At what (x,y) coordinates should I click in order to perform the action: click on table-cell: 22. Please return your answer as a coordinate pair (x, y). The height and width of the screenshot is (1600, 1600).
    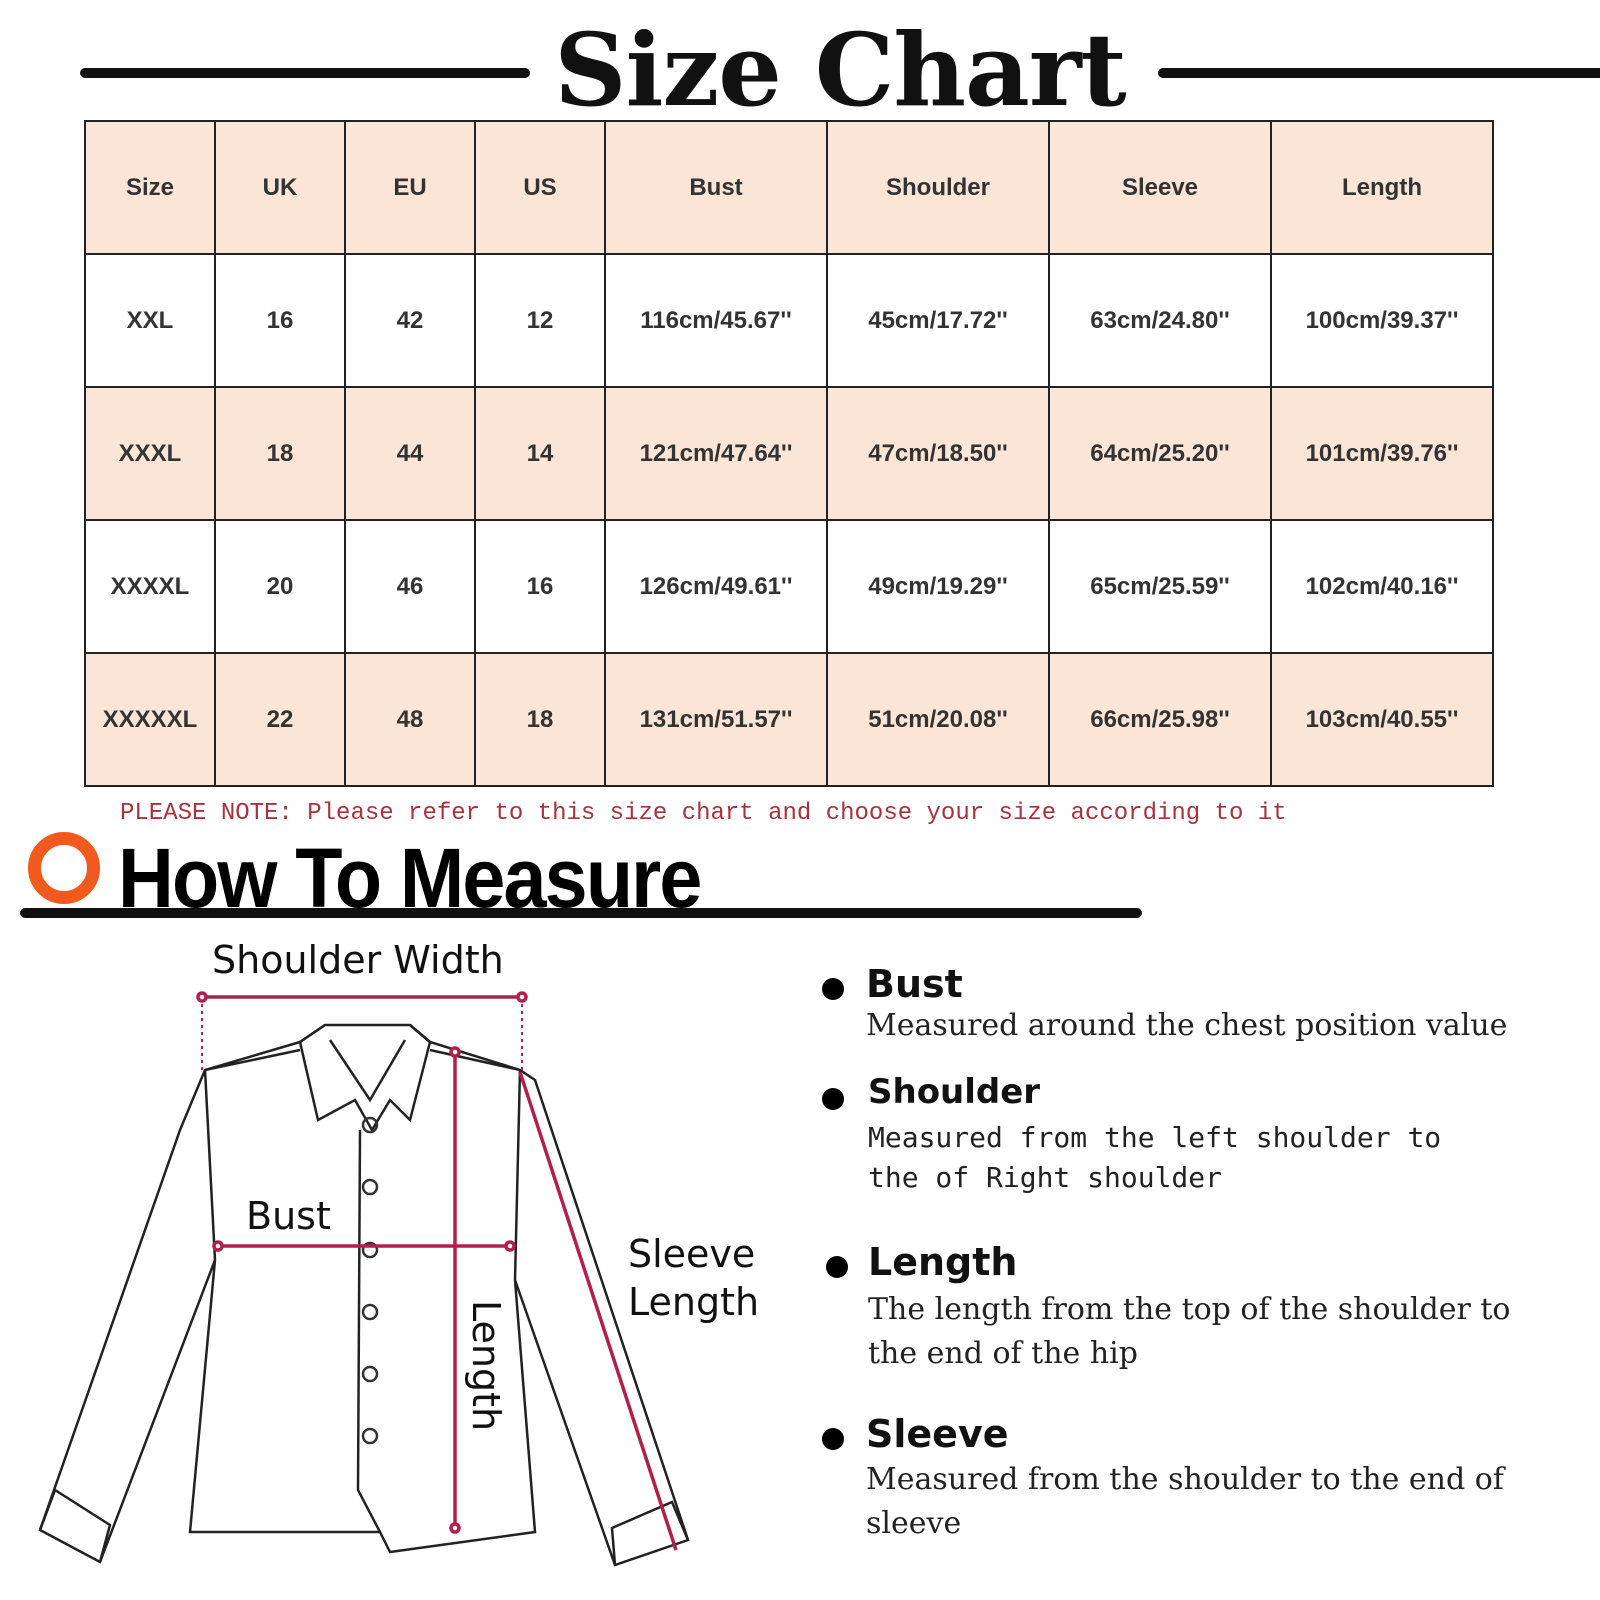
    Looking at the image, I should click on (280, 719).